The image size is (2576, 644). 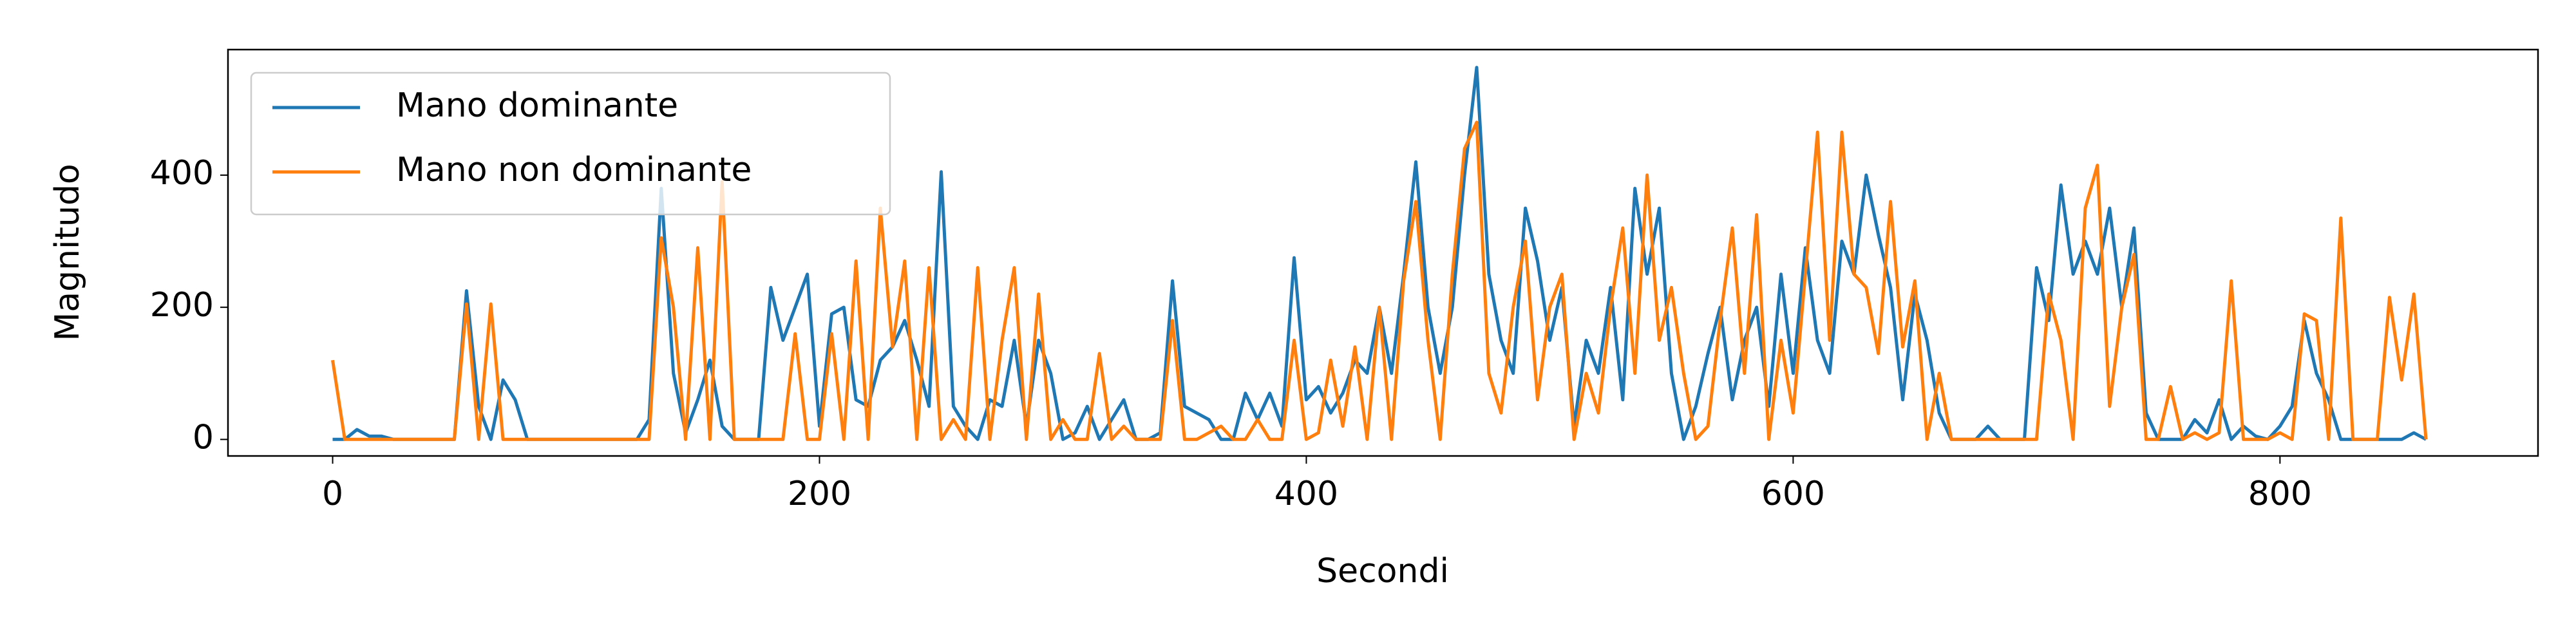 I want to click on x-tick-label: 200, so click(x=819, y=494).